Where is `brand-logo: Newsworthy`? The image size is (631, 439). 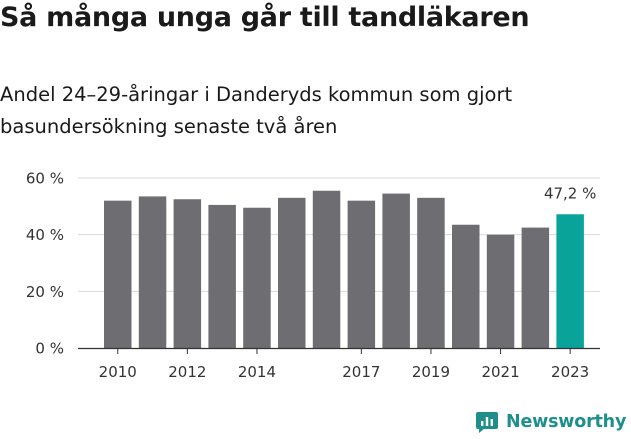
brand-logo: Newsworthy is located at coordinates (550, 422).